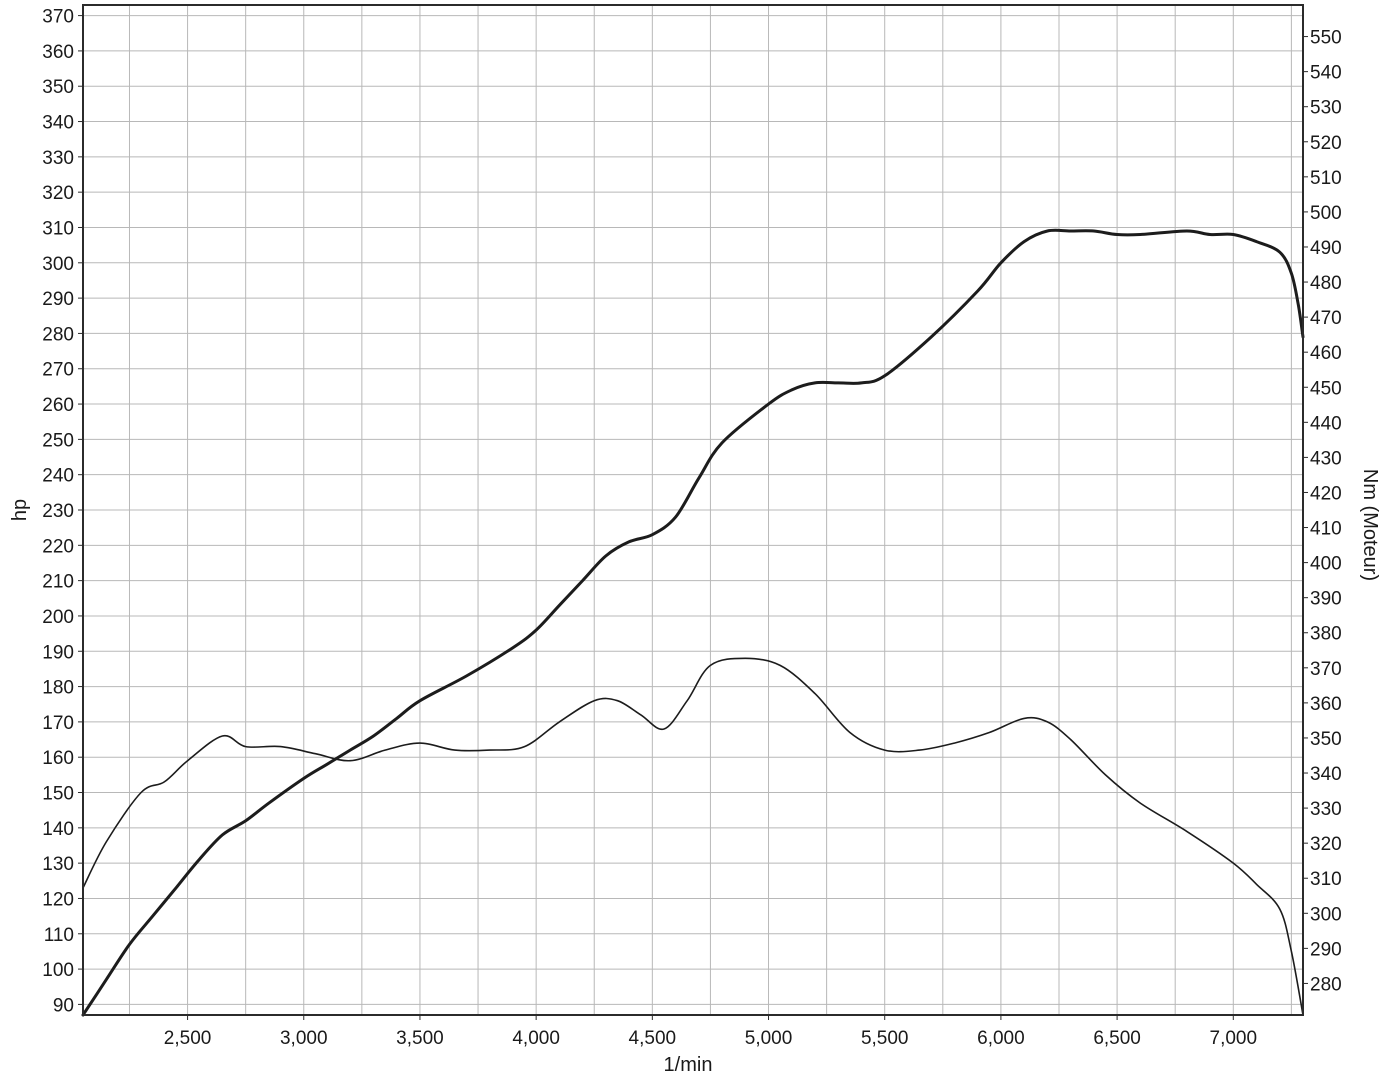 This screenshot has width=1394, height=1076. Describe the element at coordinates (1326, 73) in the screenshot. I see `right-axis-tick-label: 540` at that location.